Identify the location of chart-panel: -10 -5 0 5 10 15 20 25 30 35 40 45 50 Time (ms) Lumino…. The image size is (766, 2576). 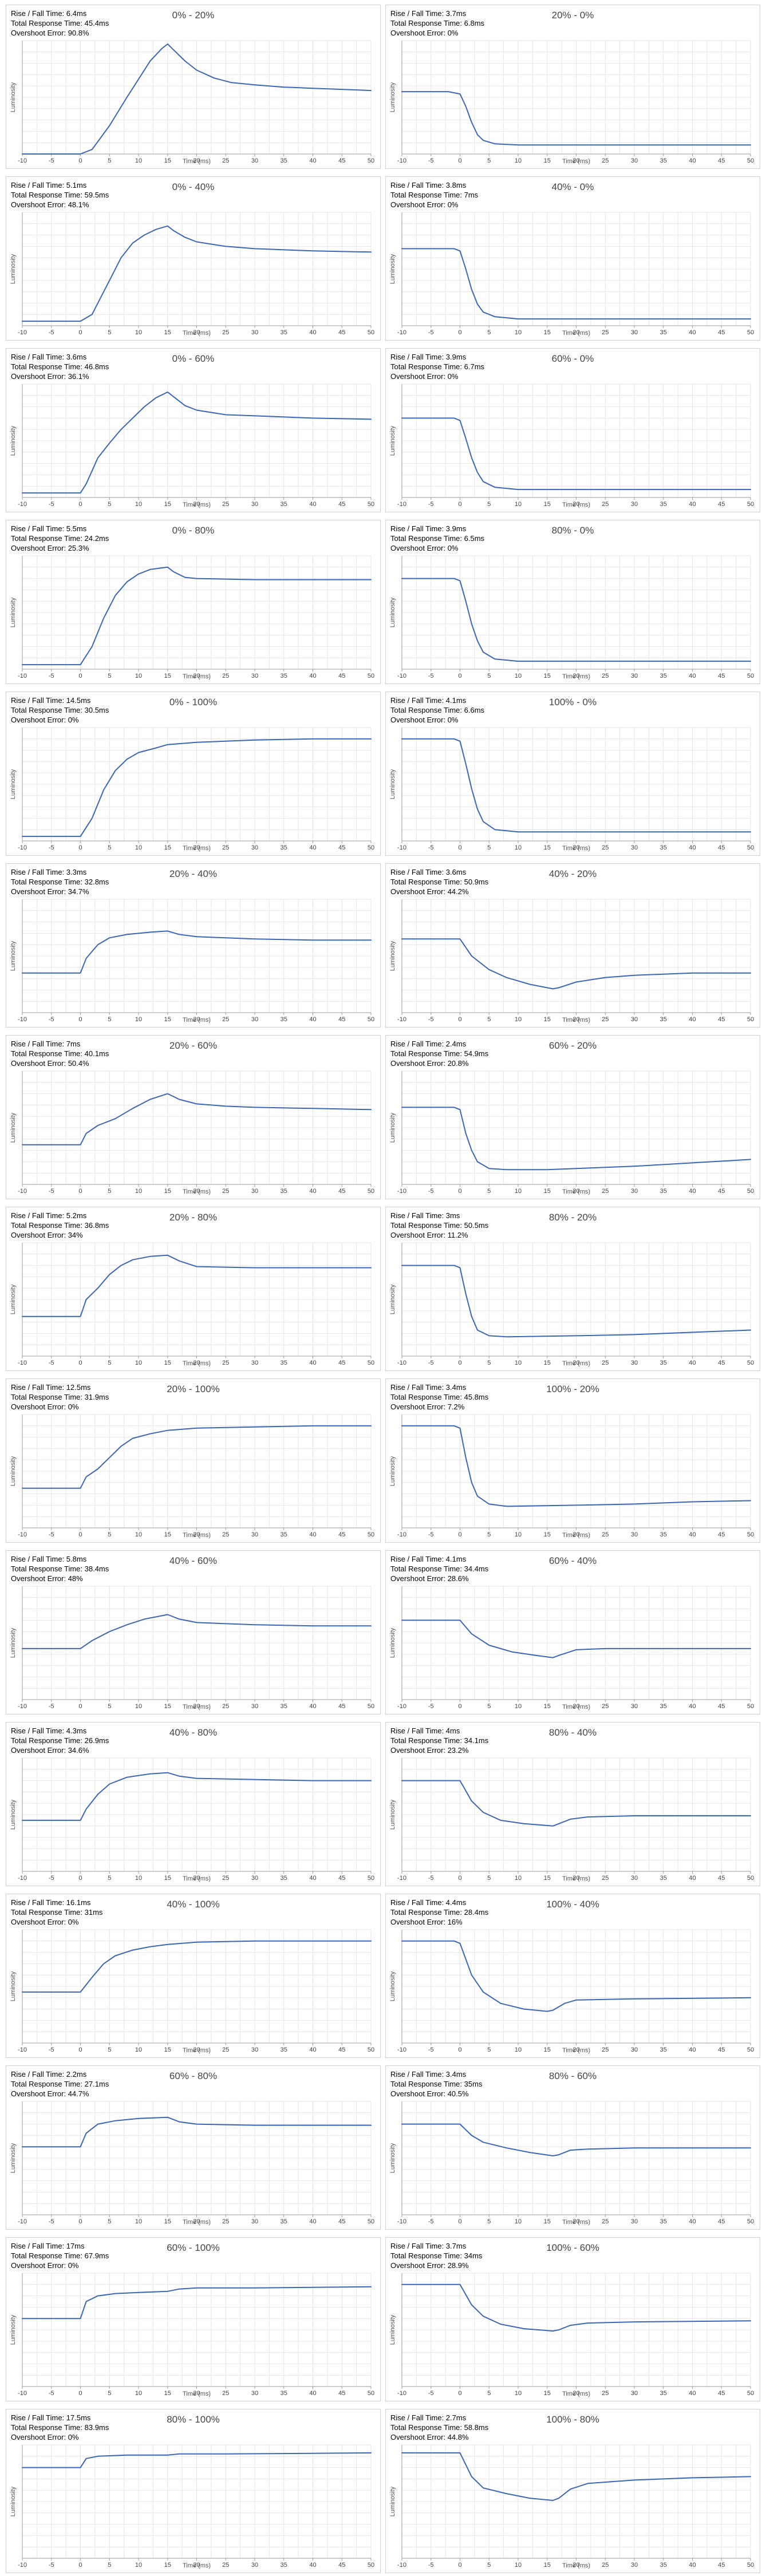
(572, 945).